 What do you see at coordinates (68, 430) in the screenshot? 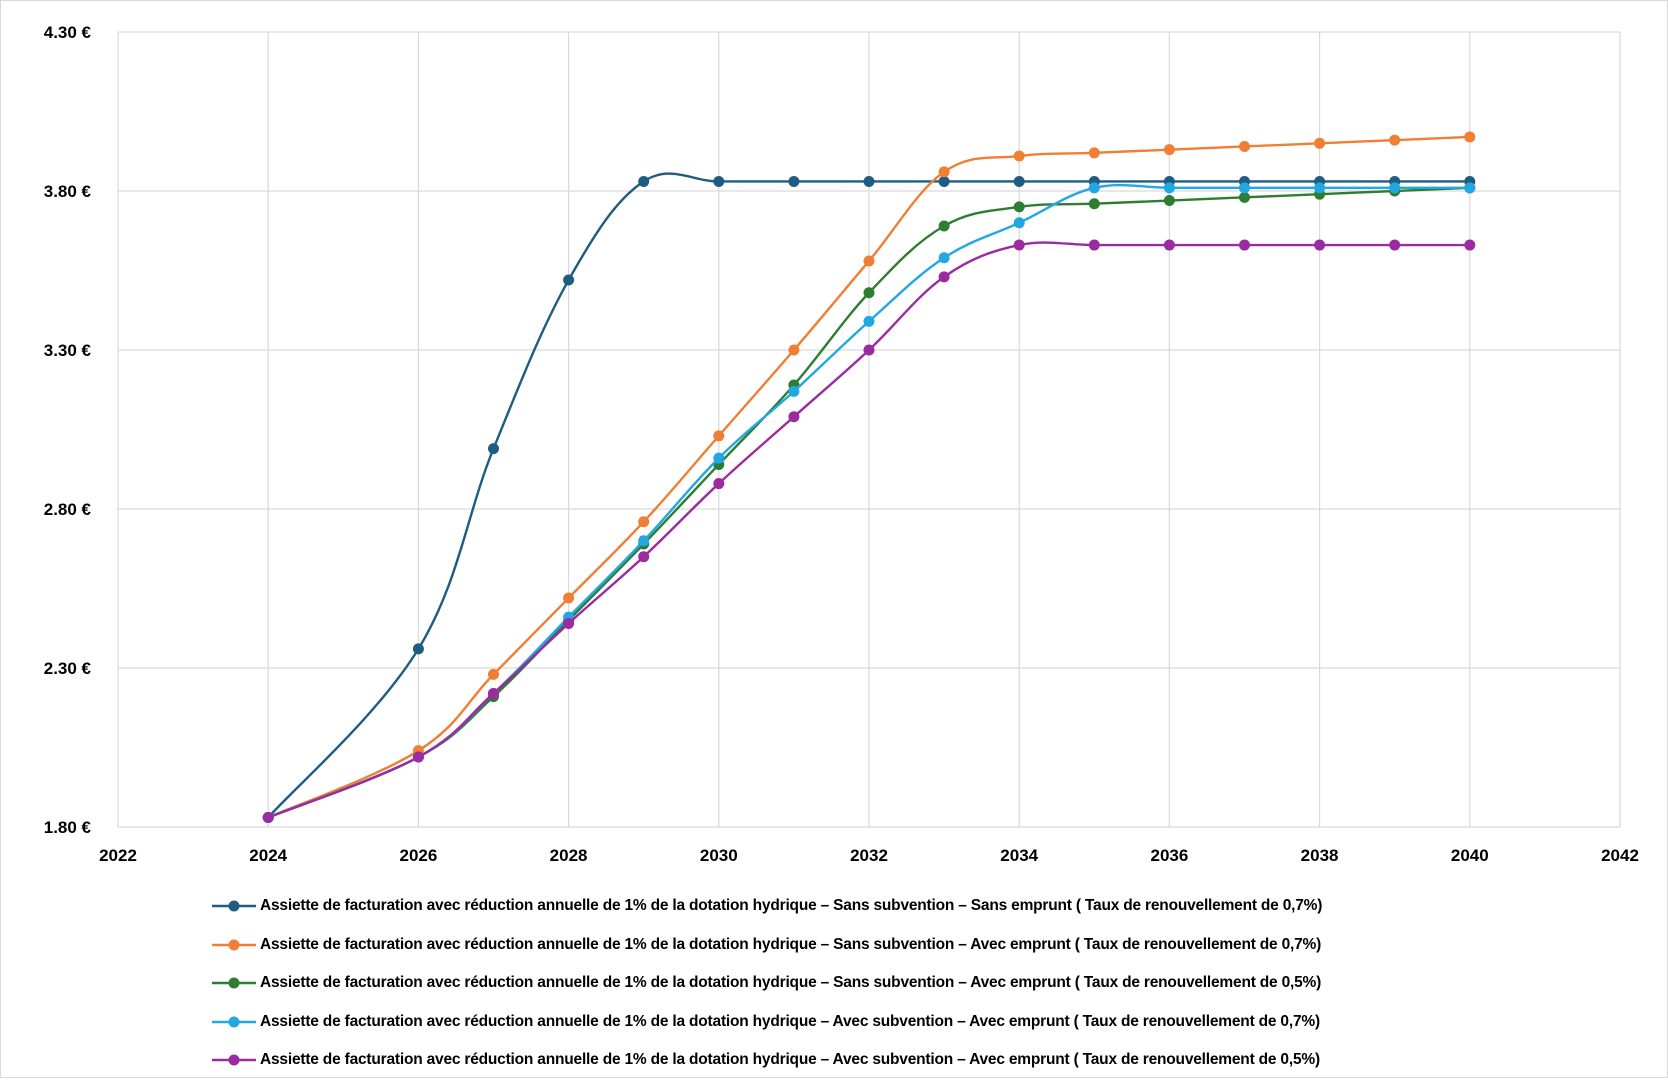
I see `y-axis-ticks: 1.80 € 2.30 € 2.80 € 3.30 € 3.80 € 4.30 €` at bounding box center [68, 430].